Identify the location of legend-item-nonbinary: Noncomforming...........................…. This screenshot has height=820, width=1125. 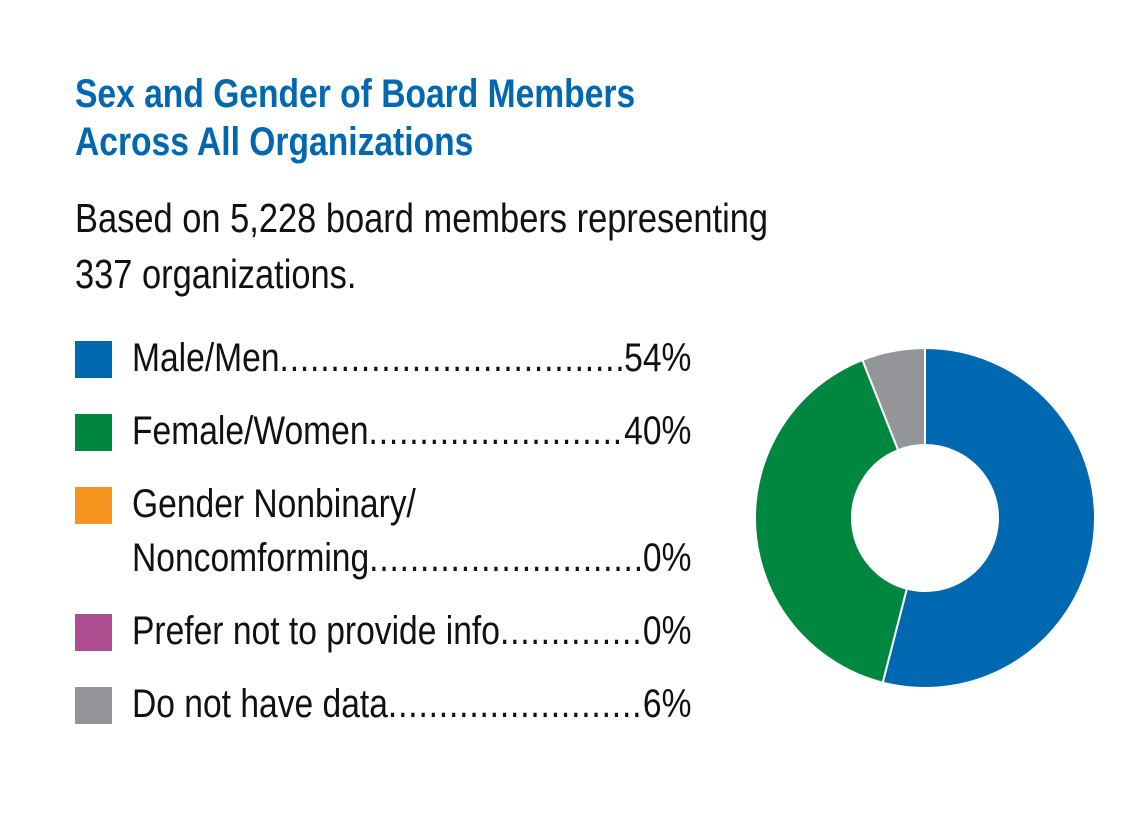
(412, 558).